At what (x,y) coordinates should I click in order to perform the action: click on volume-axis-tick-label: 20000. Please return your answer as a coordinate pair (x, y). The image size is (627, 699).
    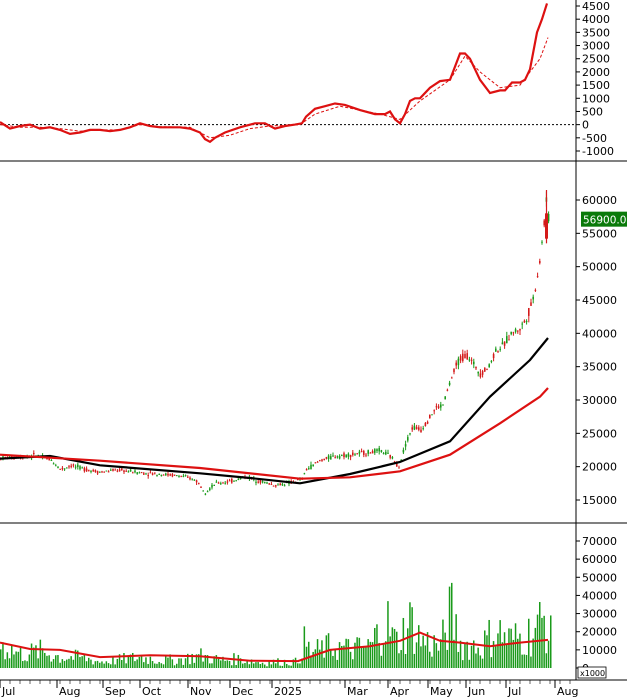
    Looking at the image, I should click on (599, 632).